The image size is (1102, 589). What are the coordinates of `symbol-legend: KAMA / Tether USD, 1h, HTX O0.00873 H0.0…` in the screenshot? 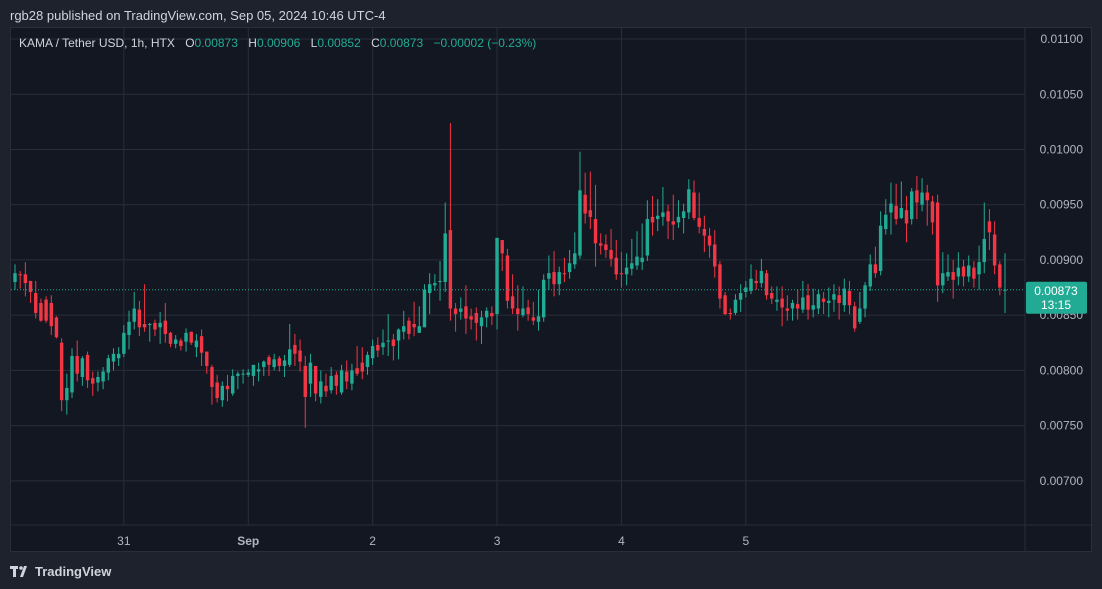 It's located at (277, 43).